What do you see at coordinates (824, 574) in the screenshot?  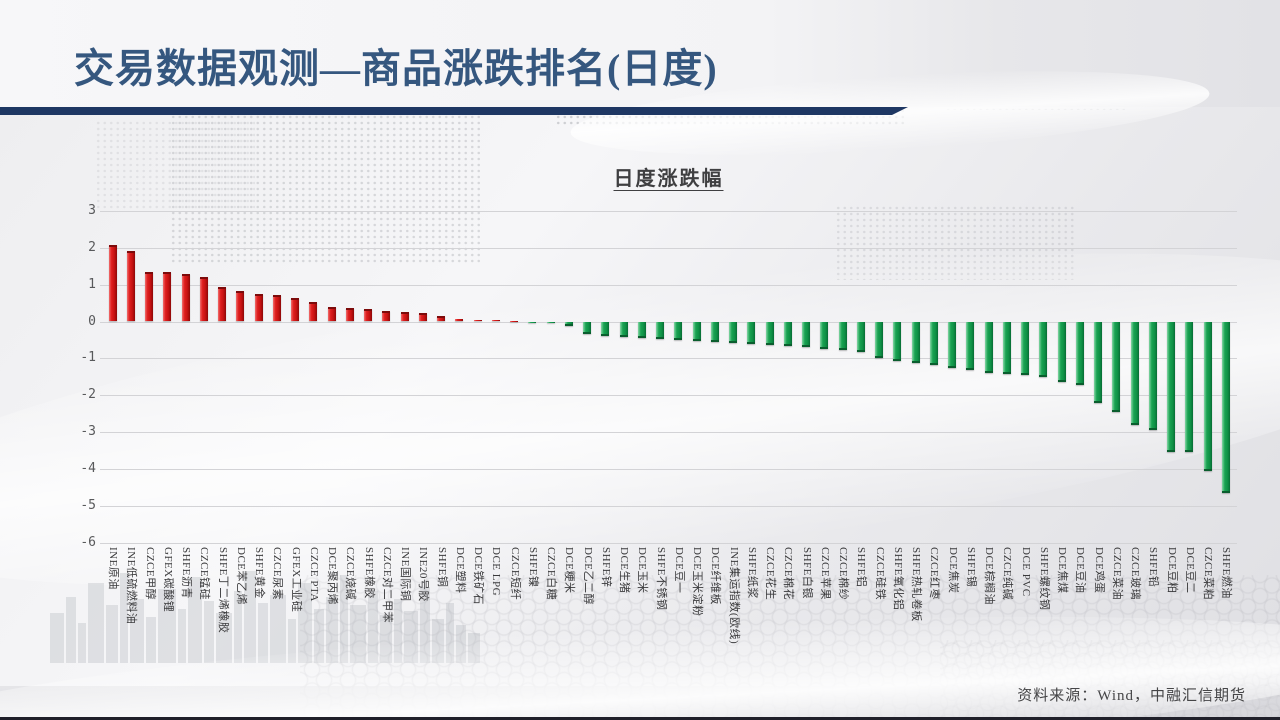 I see `x-axis-label: CZCE苹果` at bounding box center [824, 574].